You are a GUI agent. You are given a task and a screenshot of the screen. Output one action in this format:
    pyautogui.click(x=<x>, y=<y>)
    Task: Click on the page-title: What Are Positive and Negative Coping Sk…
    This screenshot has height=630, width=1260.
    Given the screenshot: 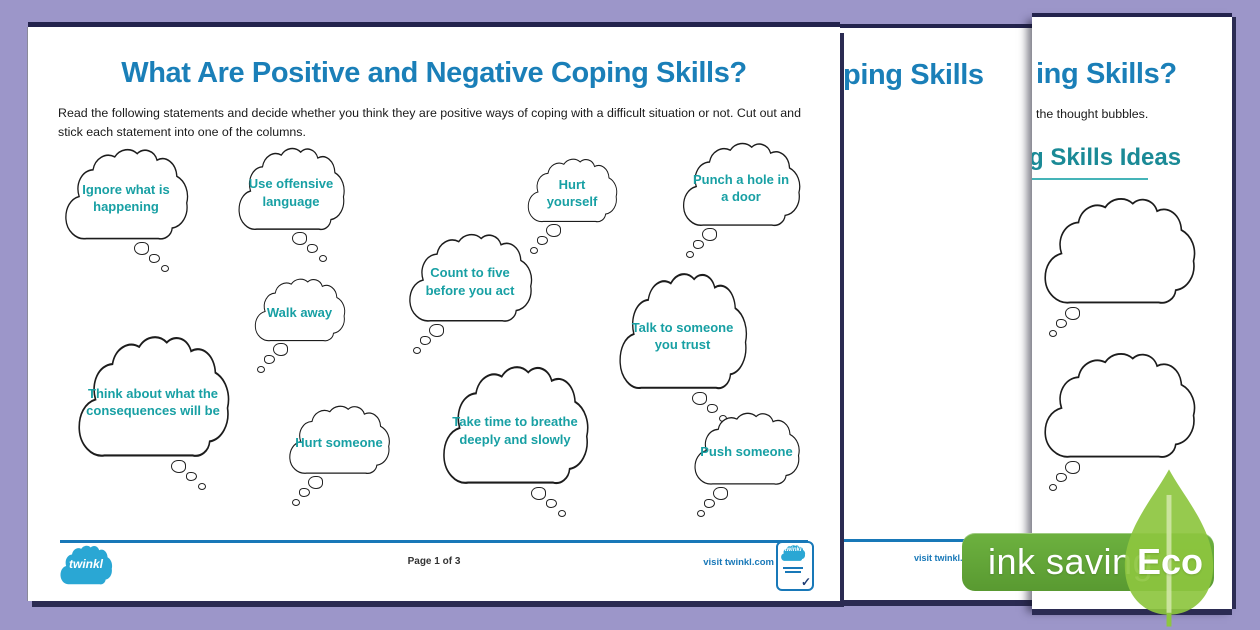 What is the action you would take?
    pyautogui.click(x=434, y=73)
    